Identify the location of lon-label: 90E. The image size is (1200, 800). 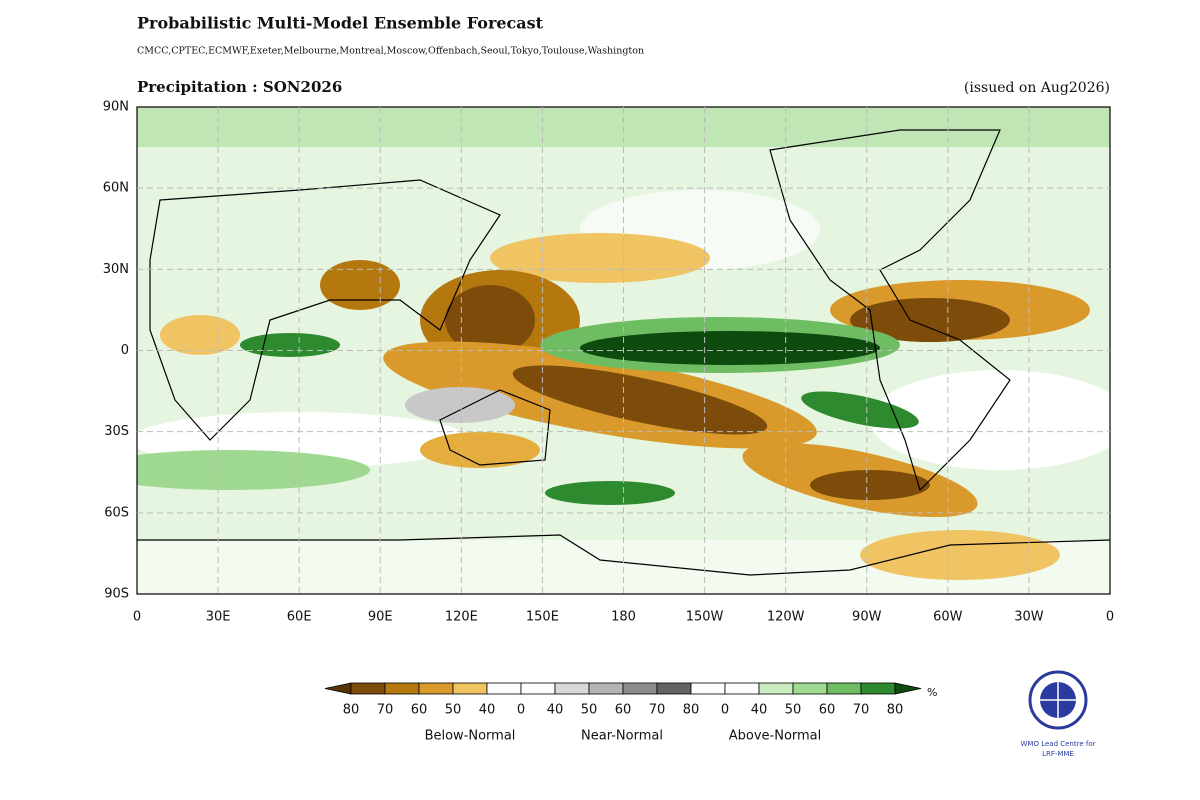
(380, 617).